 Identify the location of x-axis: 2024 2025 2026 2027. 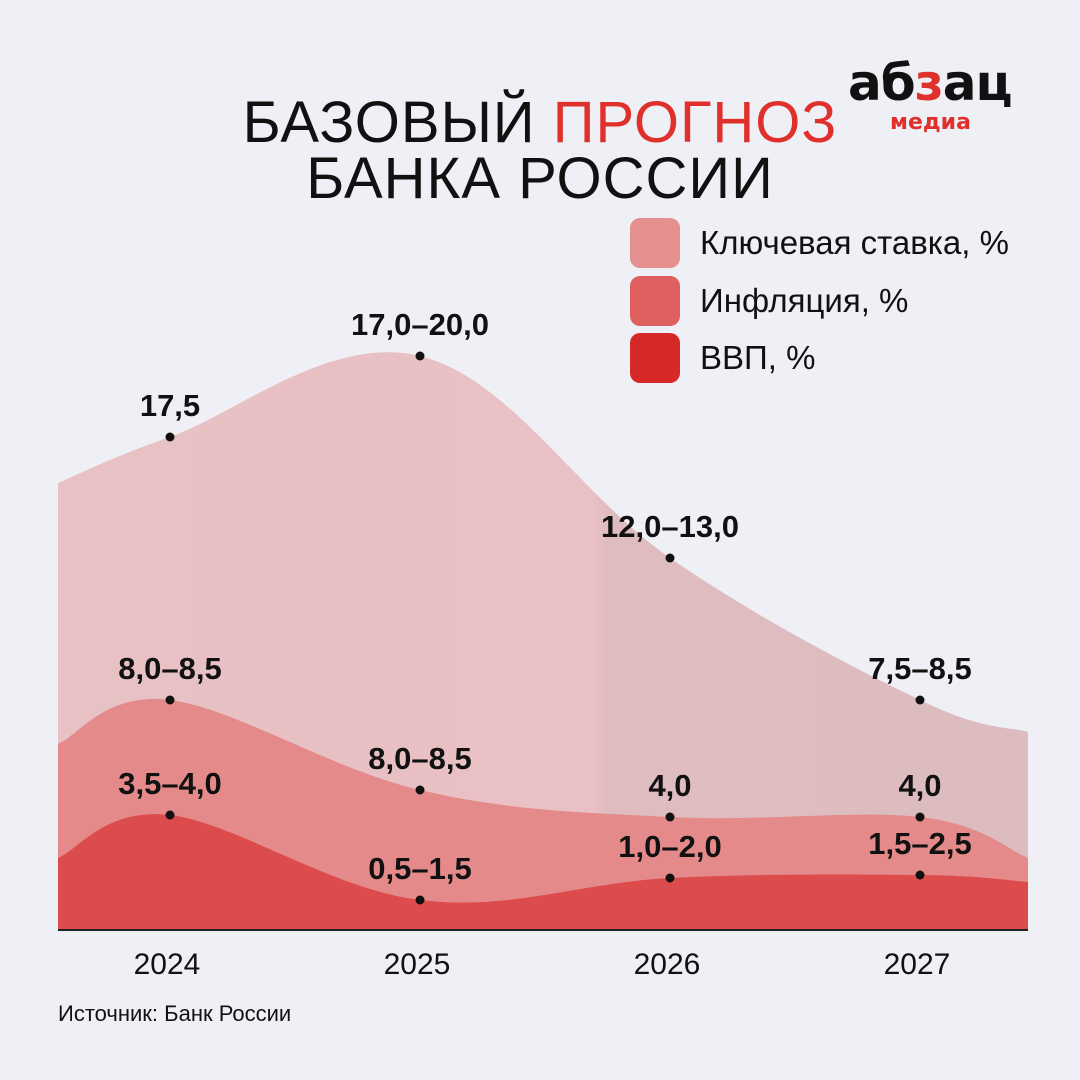
(543, 955).